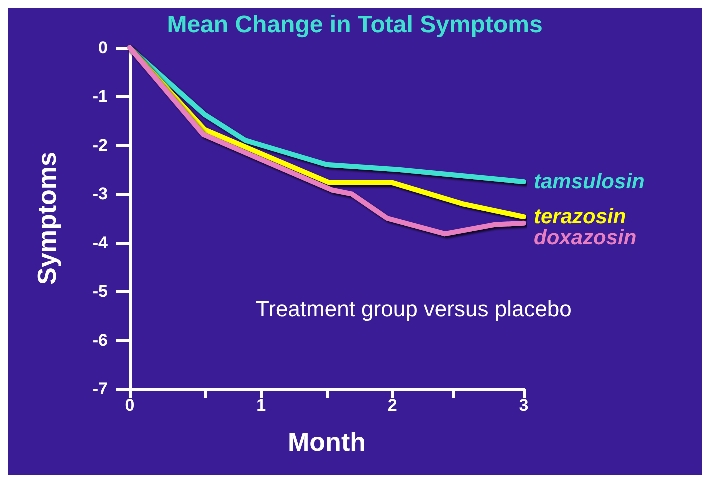  Describe the element at coordinates (100, 242) in the screenshot. I see `y-tick-label: -4` at that location.